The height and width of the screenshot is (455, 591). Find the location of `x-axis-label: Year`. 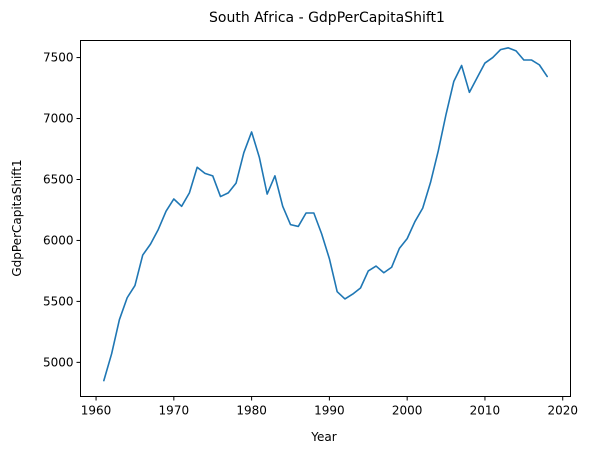

x-axis-label: Year is located at coordinates (323, 437).